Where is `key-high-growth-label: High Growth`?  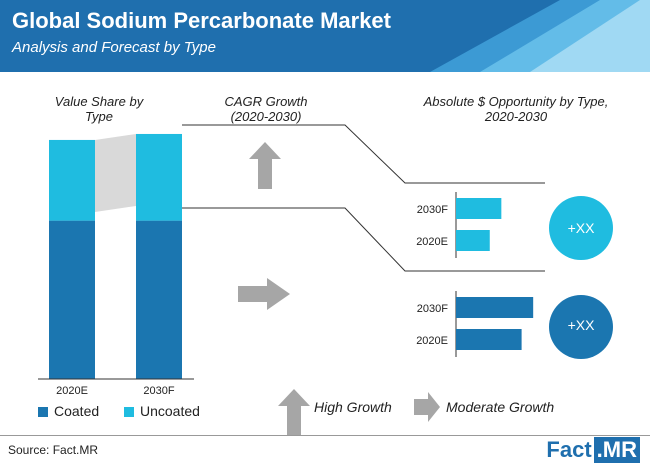
key-high-growth-label: High Growth is located at coordinates (353, 407).